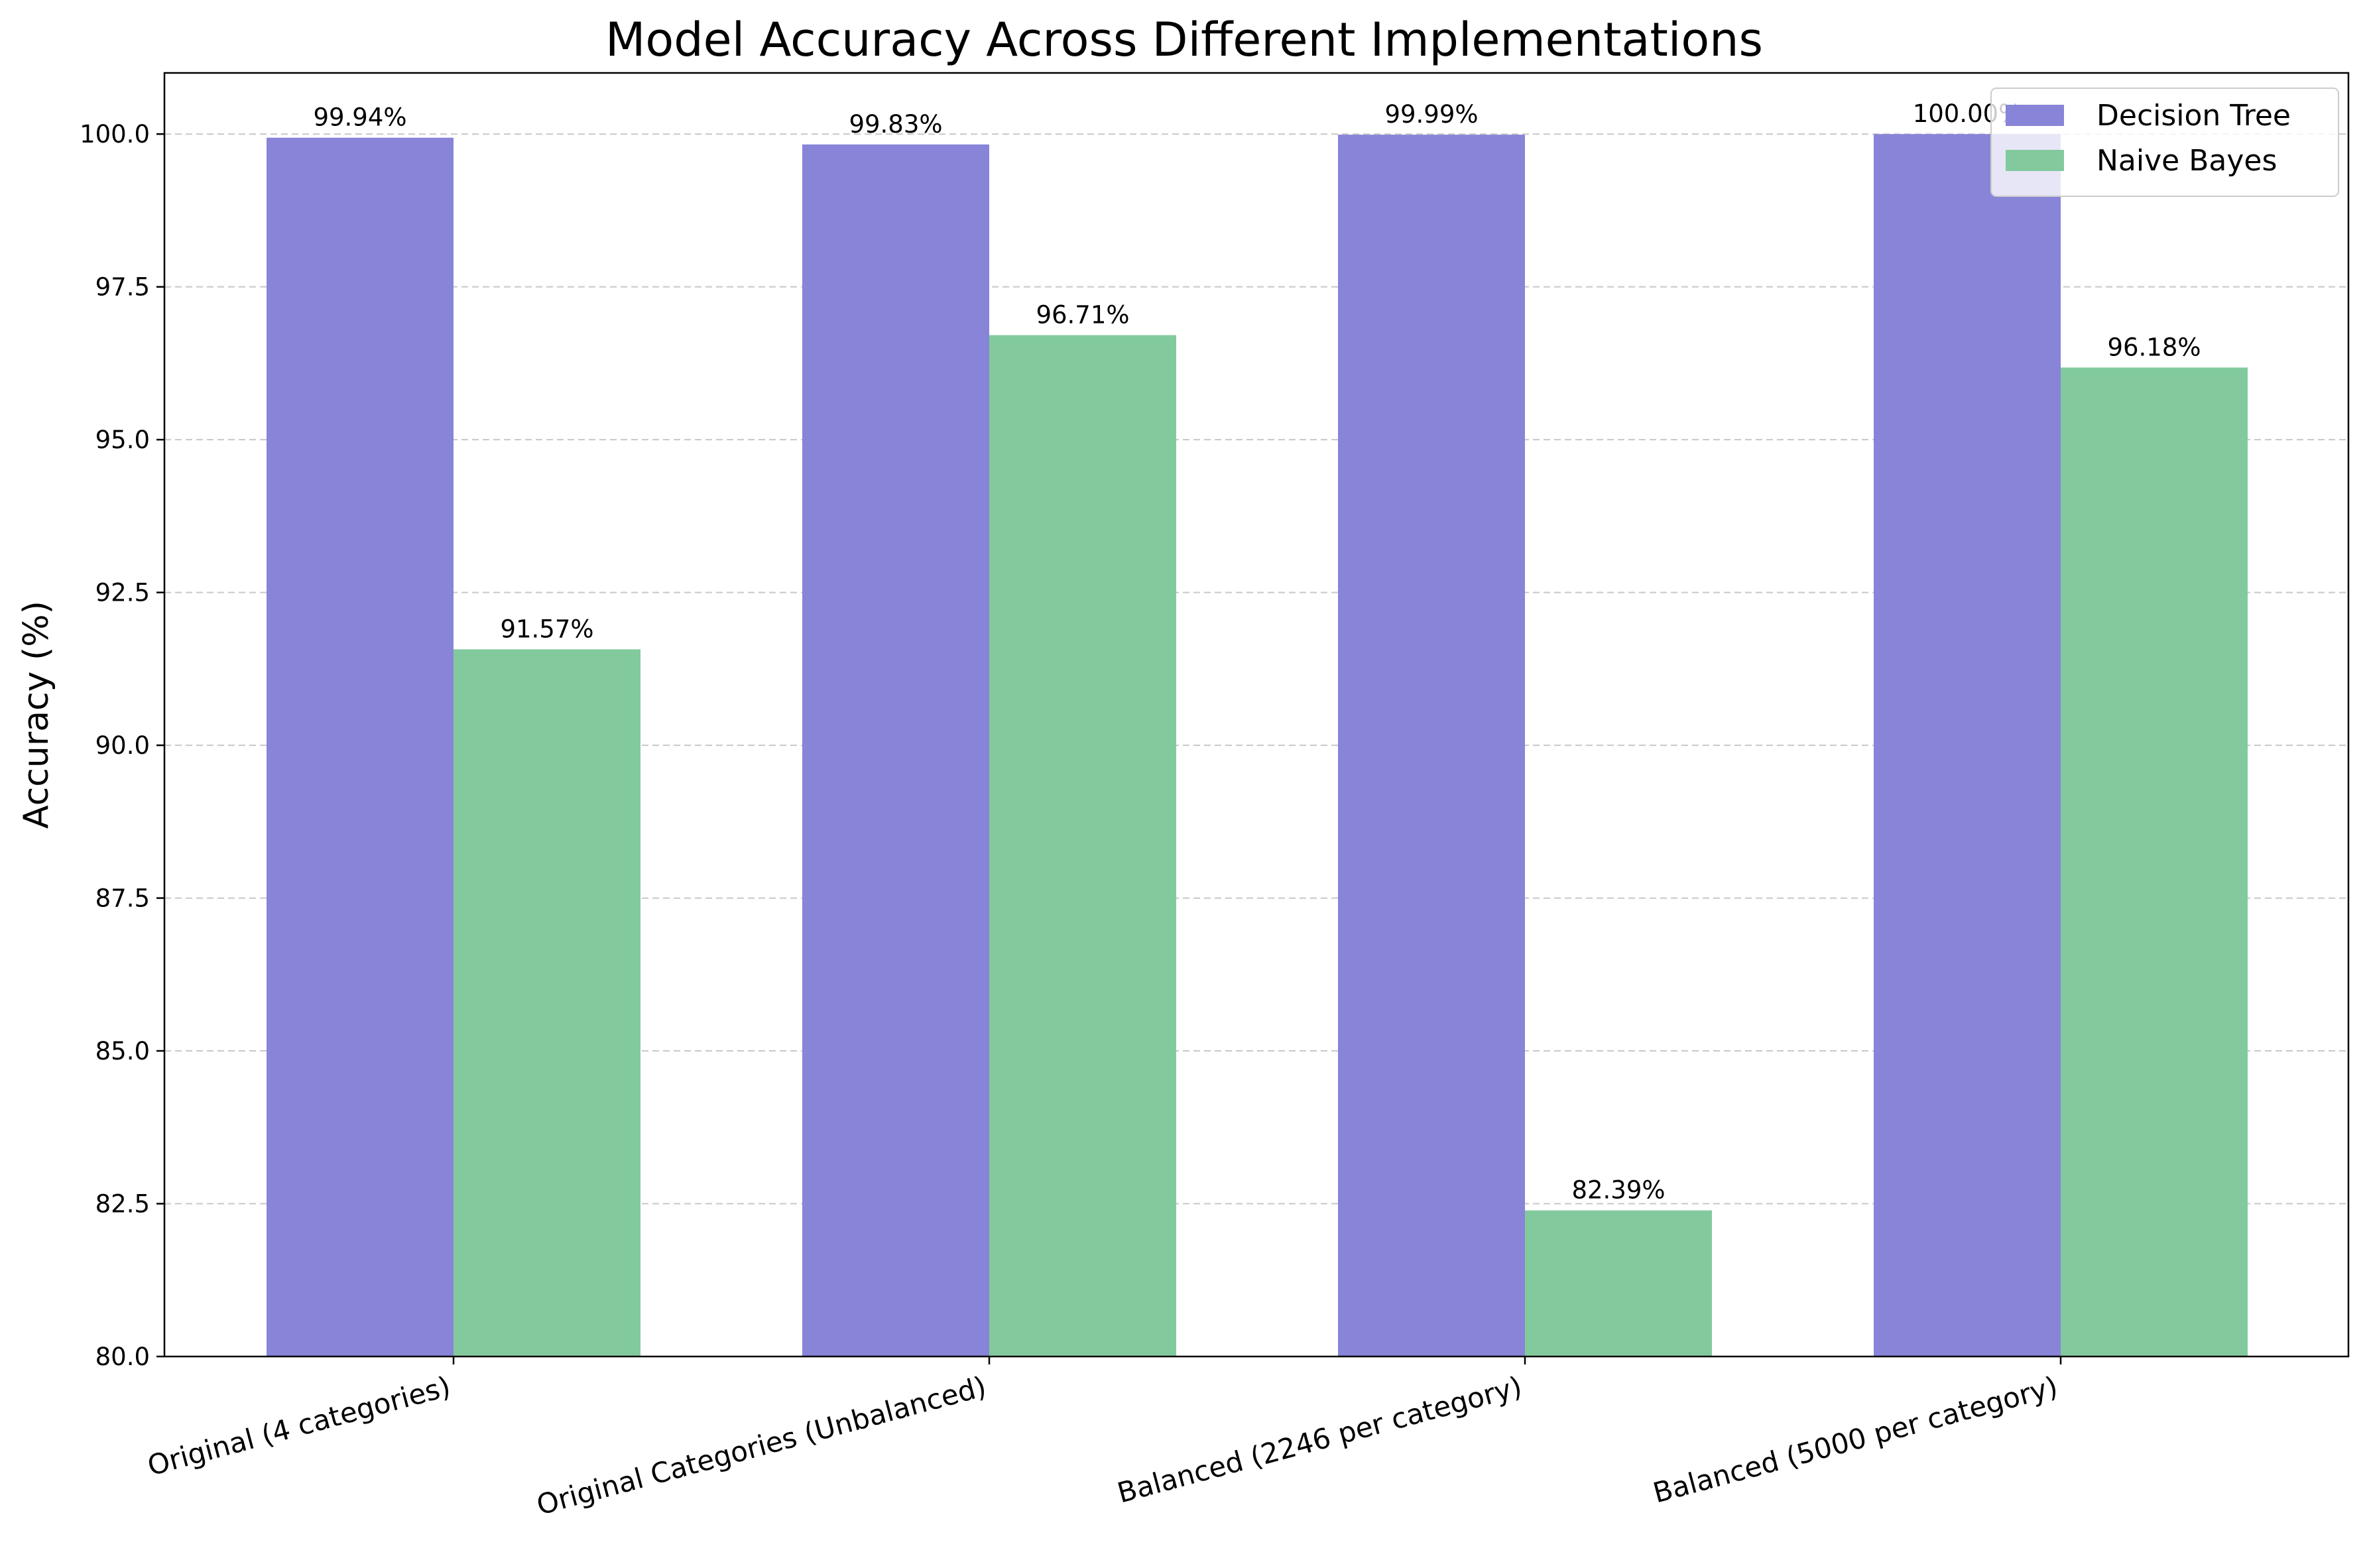 Image resolution: width=2367 pixels, height=1568 pixels. I want to click on y-axis: 80.0 82.5 85.0 87.5 90.0 92.5 95.0 97.5 100.0, so click(122, 745).